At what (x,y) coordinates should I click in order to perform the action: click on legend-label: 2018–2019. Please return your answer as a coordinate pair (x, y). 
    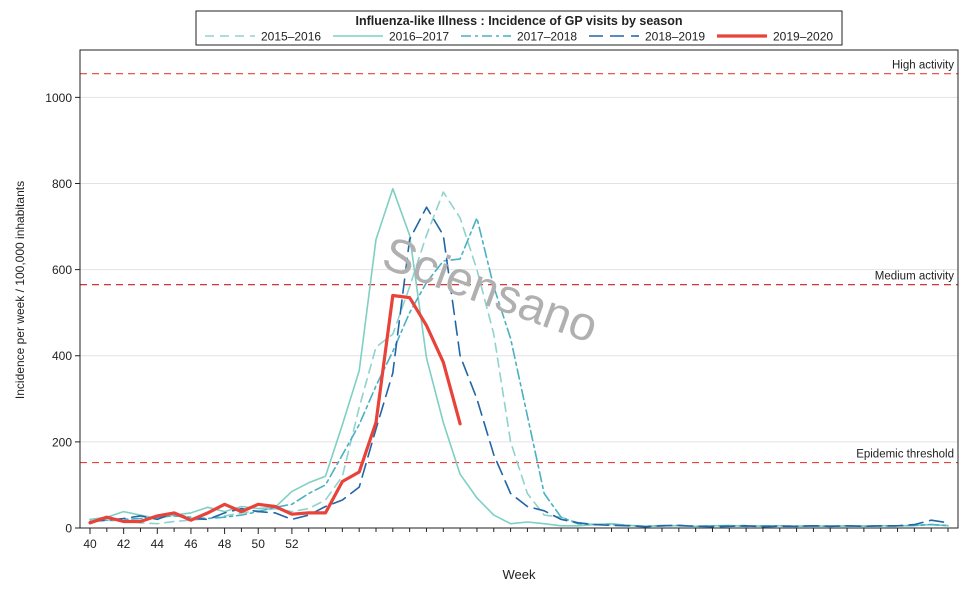
    Looking at the image, I should click on (675, 37).